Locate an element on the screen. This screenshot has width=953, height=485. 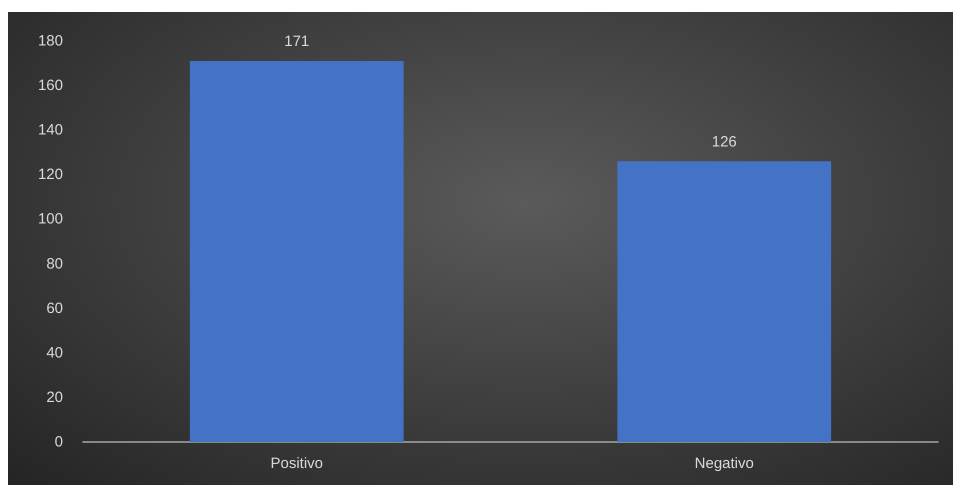
y-tick-label: 40 is located at coordinates (54, 353).